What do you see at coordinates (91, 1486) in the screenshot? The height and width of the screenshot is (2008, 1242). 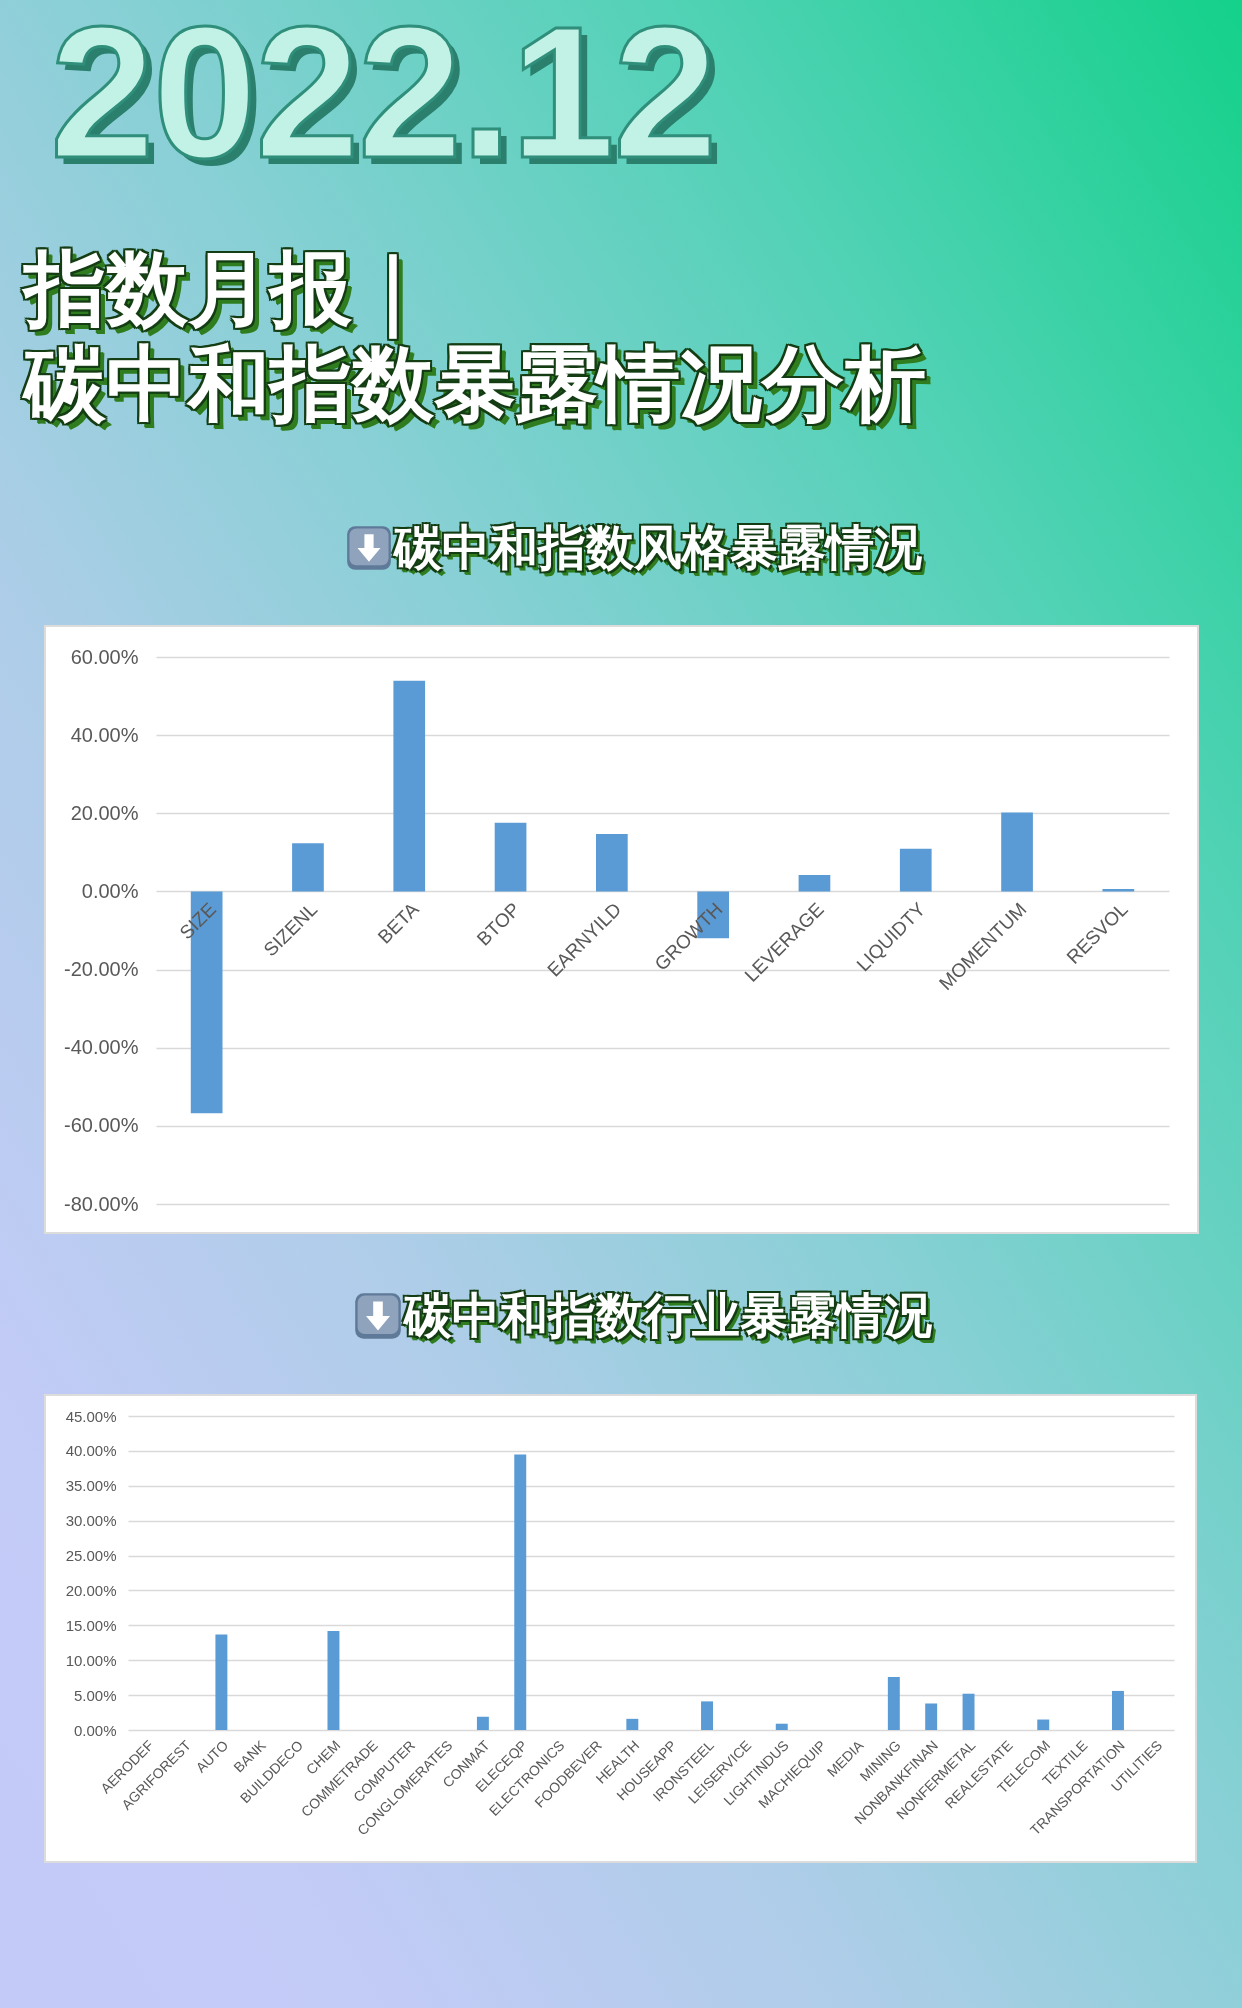 I see `y-tick-label: 35.00%` at bounding box center [91, 1486].